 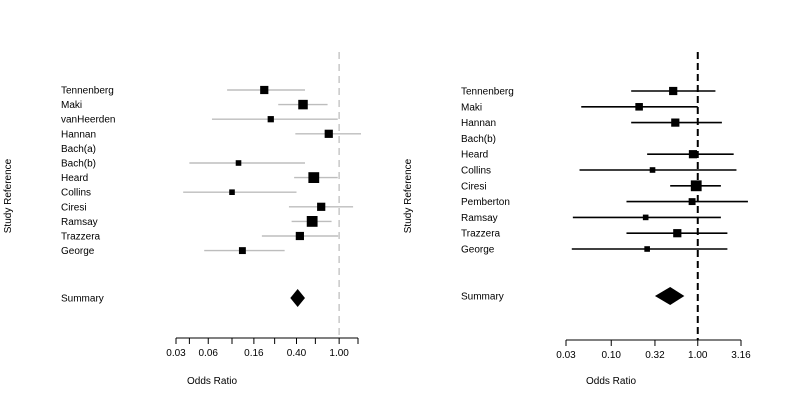 What do you see at coordinates (655, 355) in the screenshot?
I see `x-tick-label: 0.32` at bounding box center [655, 355].